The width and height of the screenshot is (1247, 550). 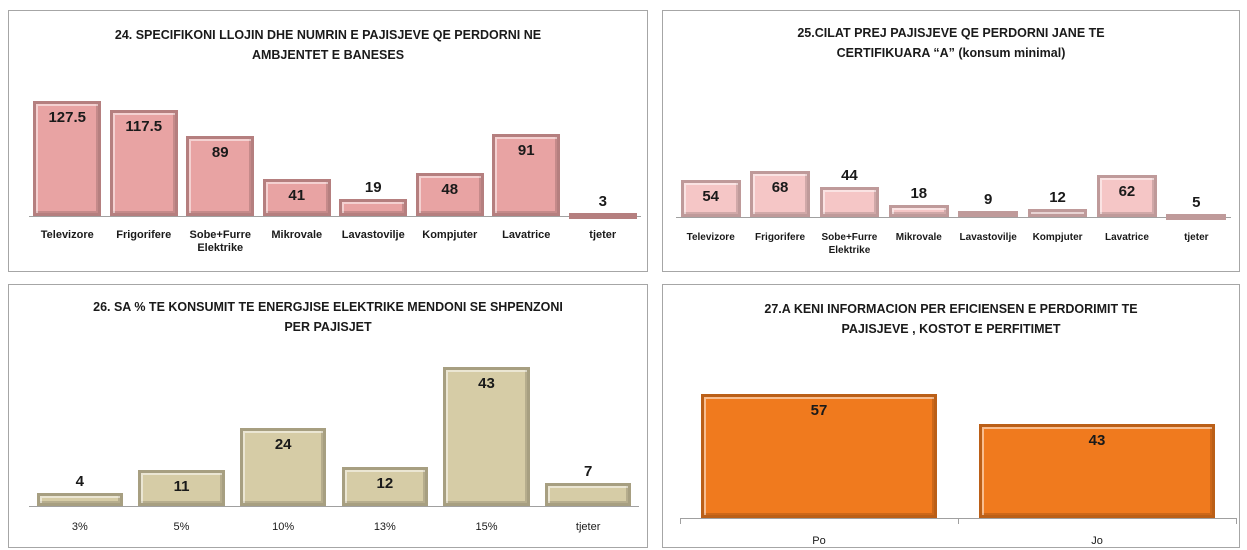 I want to click on value-label: 91, so click(x=526, y=150).